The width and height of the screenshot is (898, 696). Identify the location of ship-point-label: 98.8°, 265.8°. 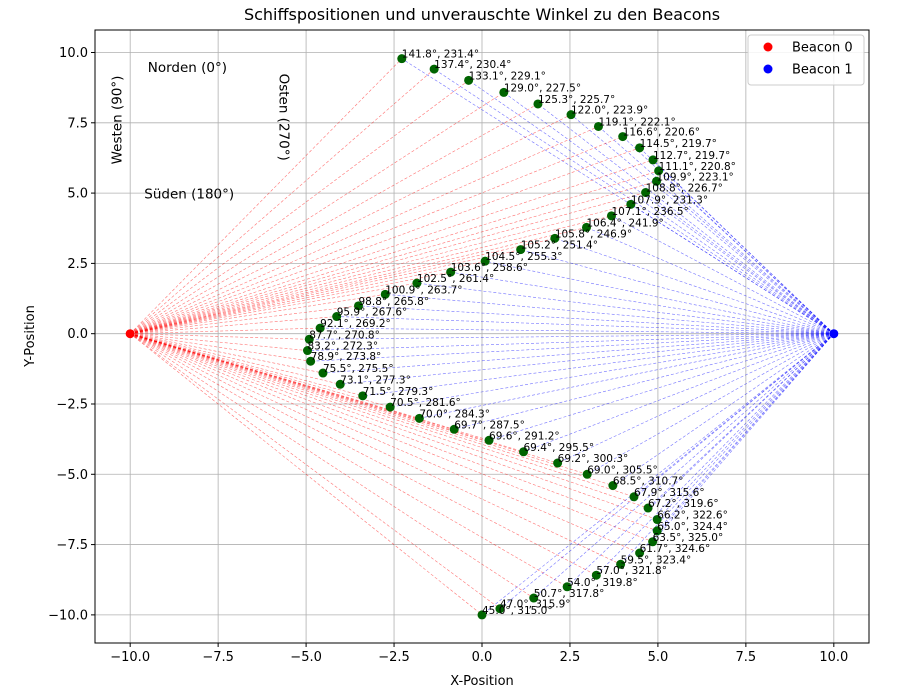
(394, 302).